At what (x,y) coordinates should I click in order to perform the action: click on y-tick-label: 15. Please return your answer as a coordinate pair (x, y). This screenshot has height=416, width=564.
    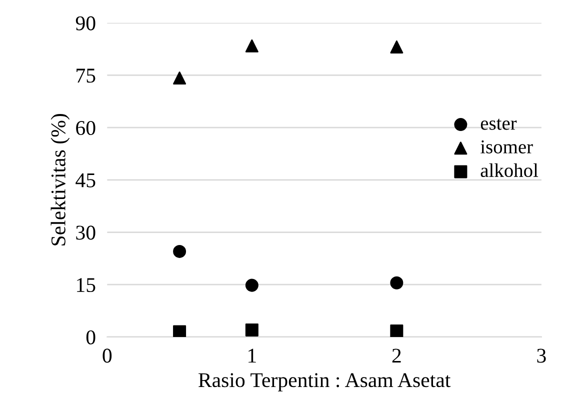
    Looking at the image, I should click on (86, 285).